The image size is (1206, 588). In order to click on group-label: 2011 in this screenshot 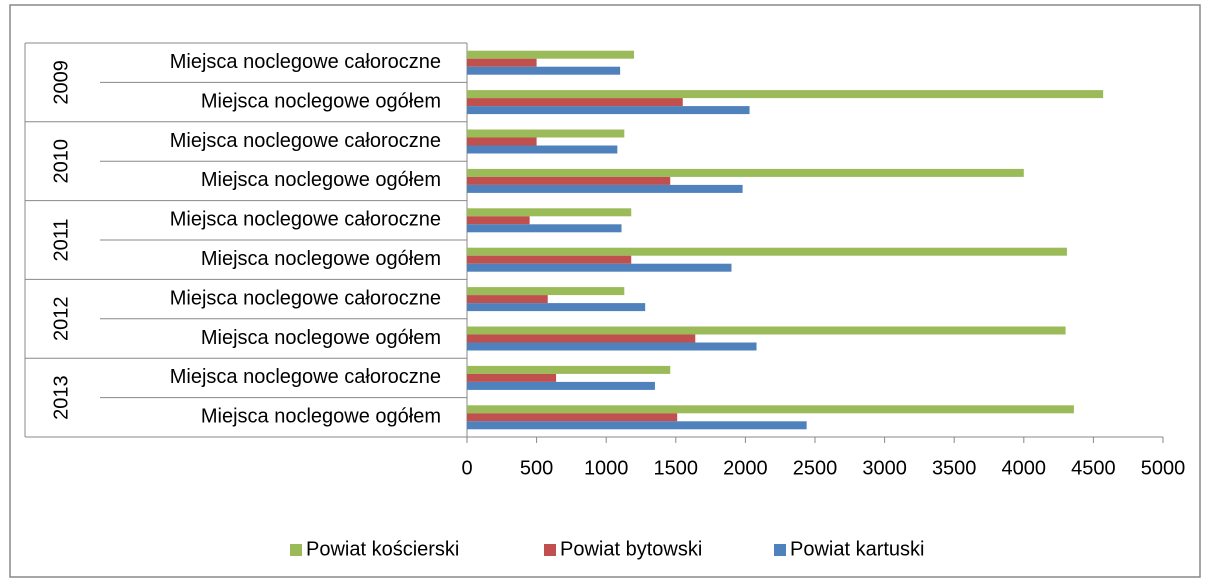, I will do `click(61, 239)`.